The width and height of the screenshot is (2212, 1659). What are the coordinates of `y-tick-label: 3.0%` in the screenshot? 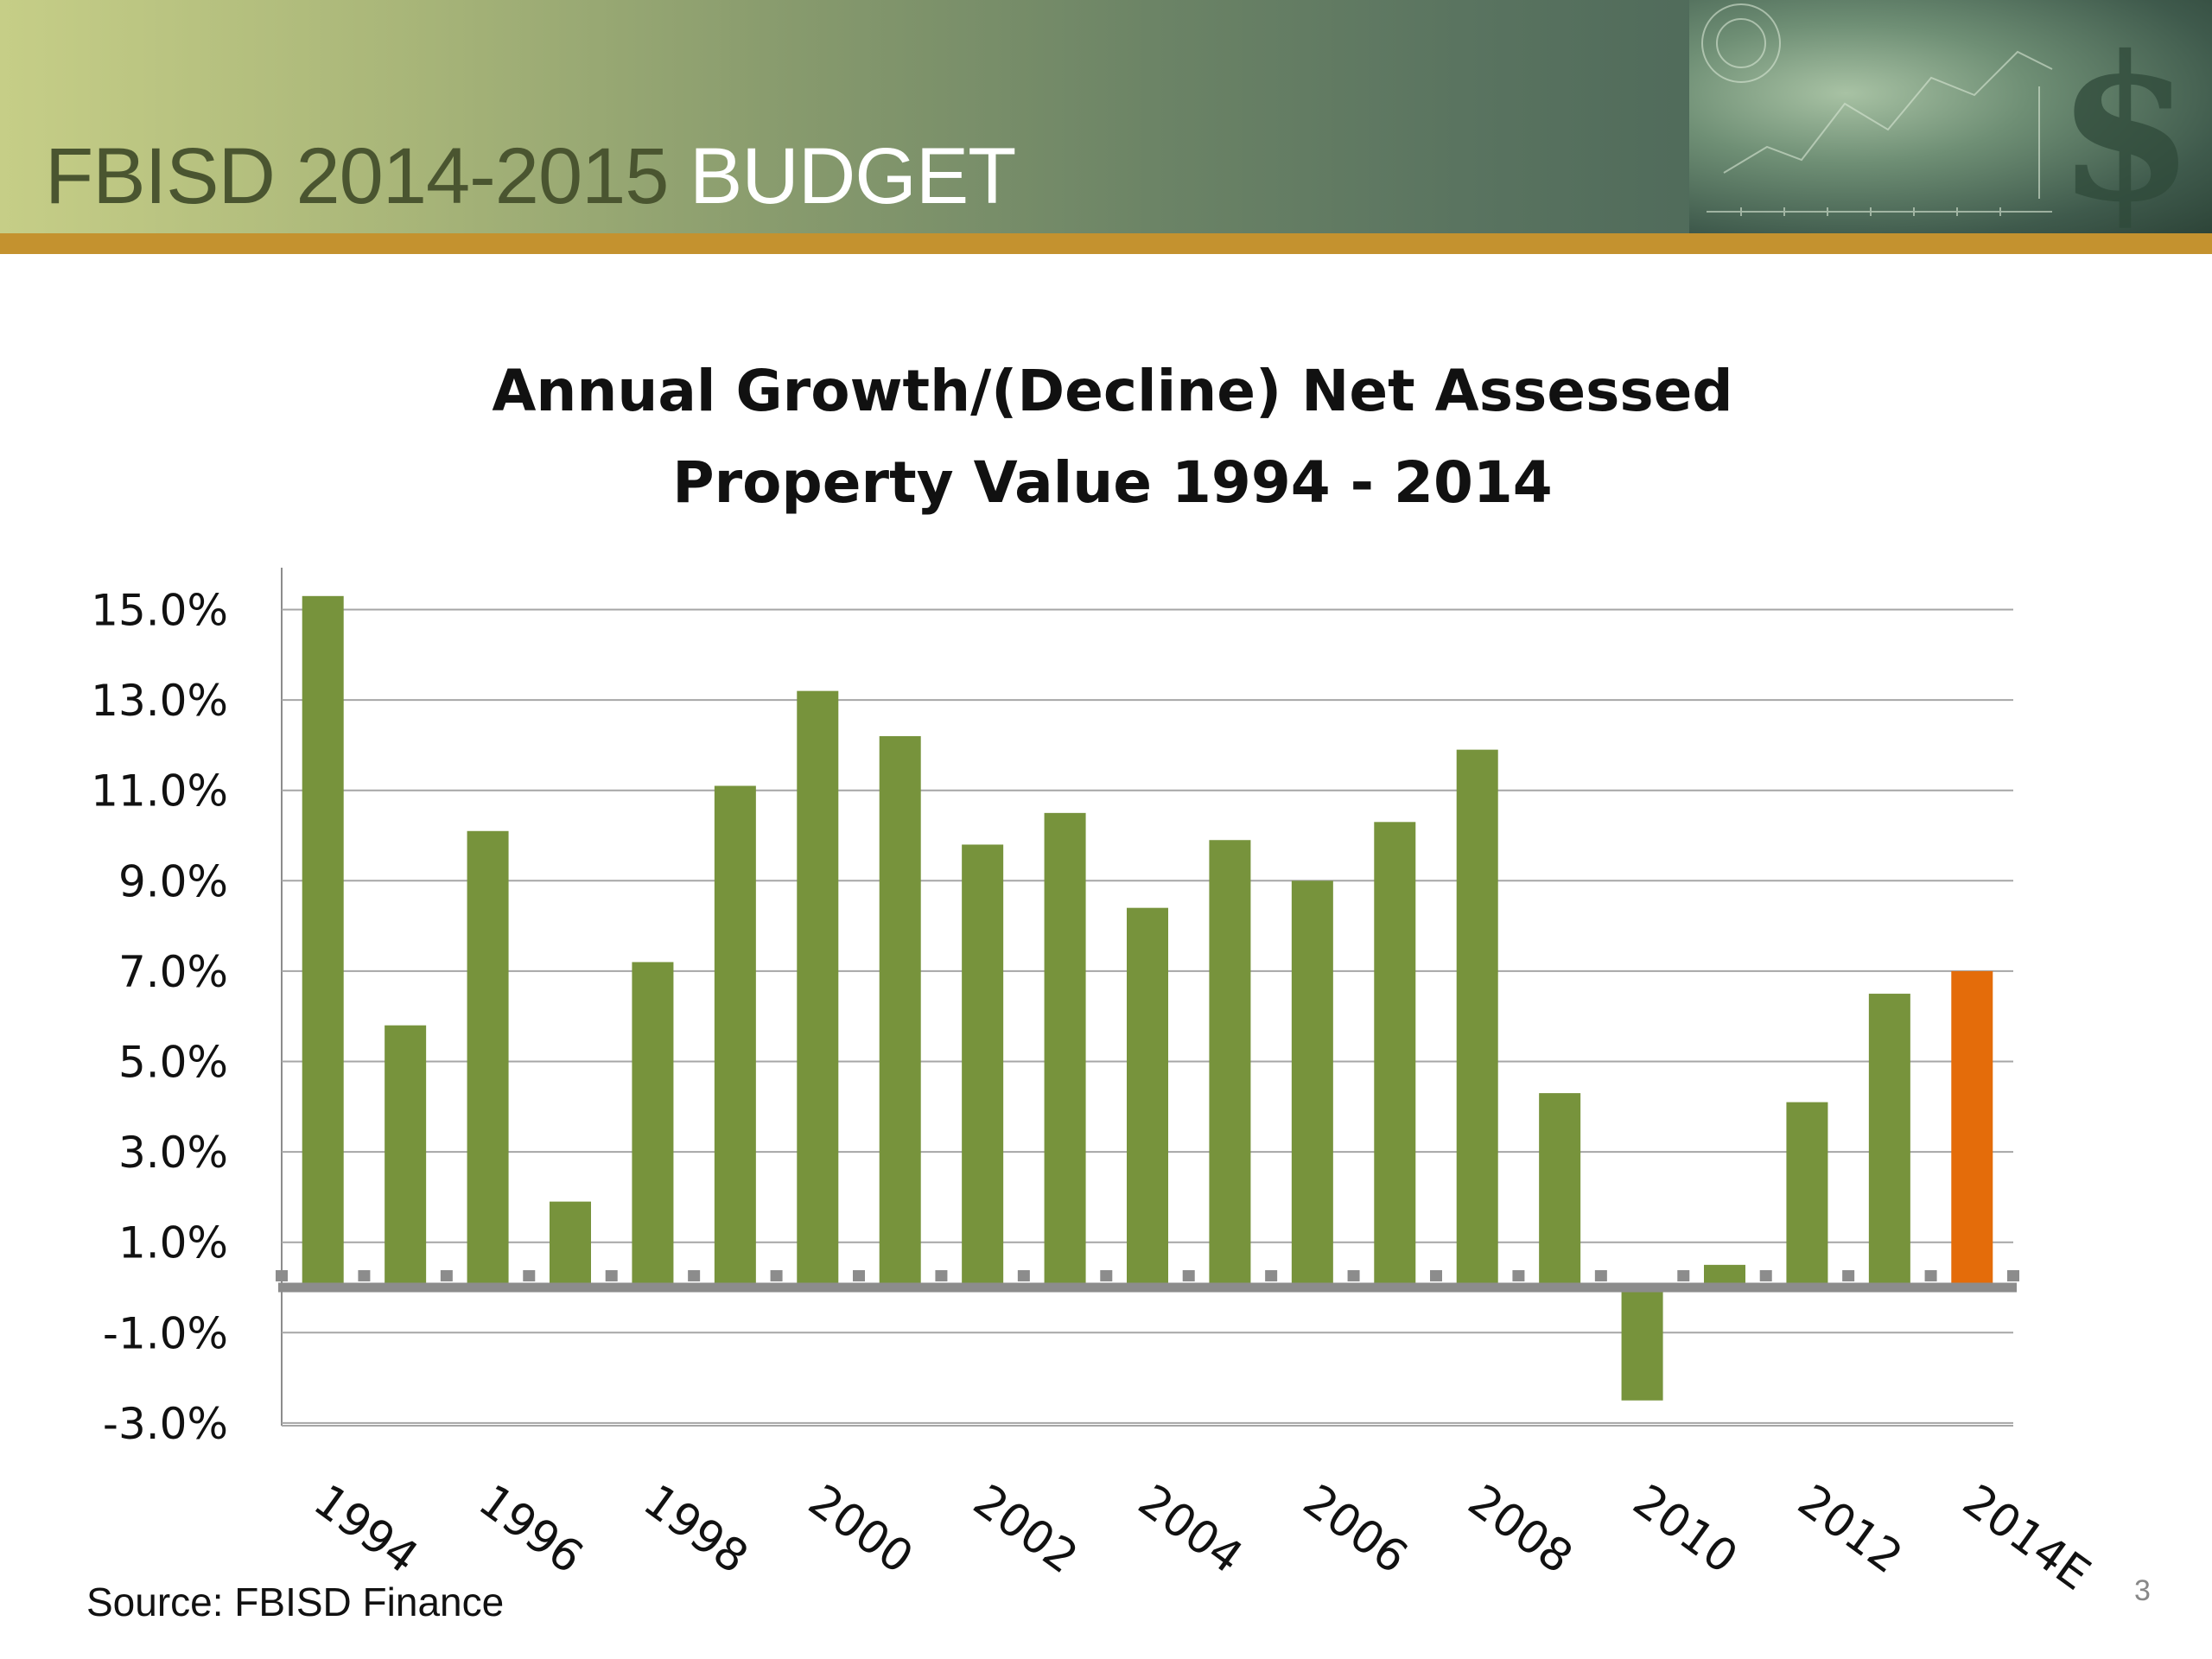 It's located at (173, 1153).